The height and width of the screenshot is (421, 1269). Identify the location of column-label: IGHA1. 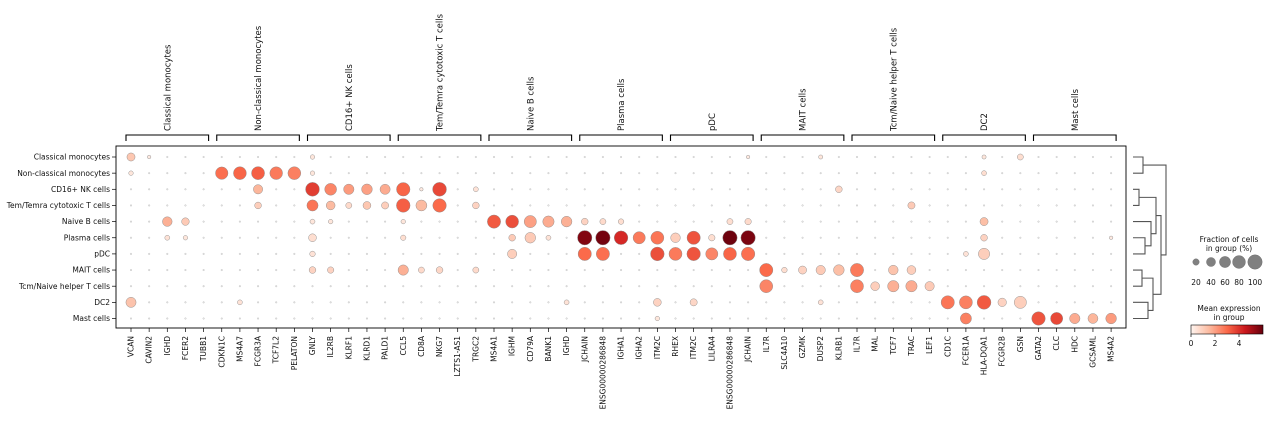
(621, 348).